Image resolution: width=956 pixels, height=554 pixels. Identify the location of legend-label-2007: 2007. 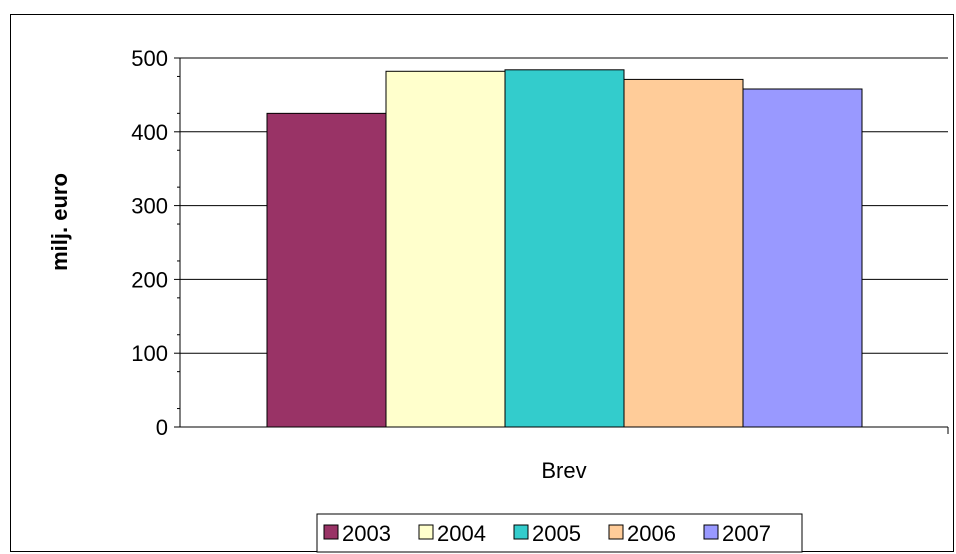
(746, 533).